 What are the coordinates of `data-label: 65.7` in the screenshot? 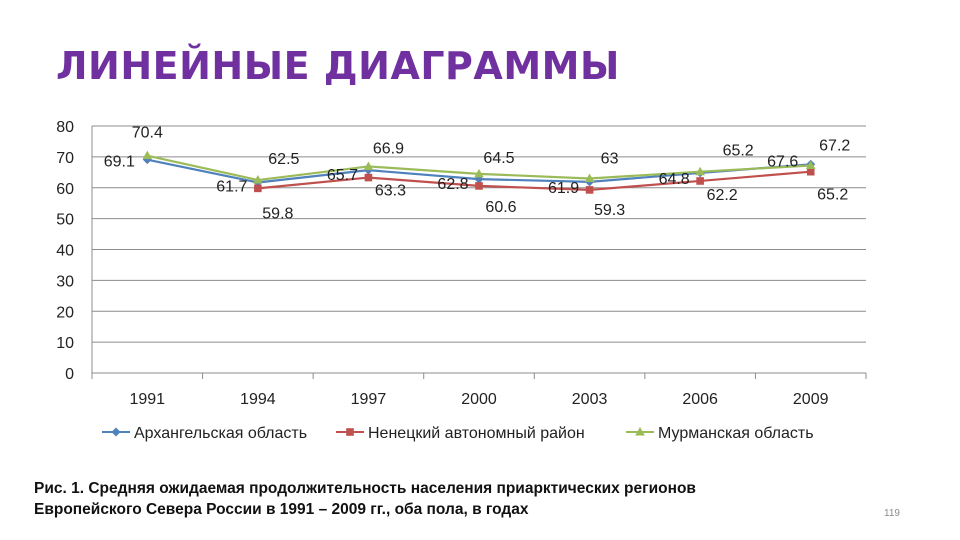 It's located at (342, 175).